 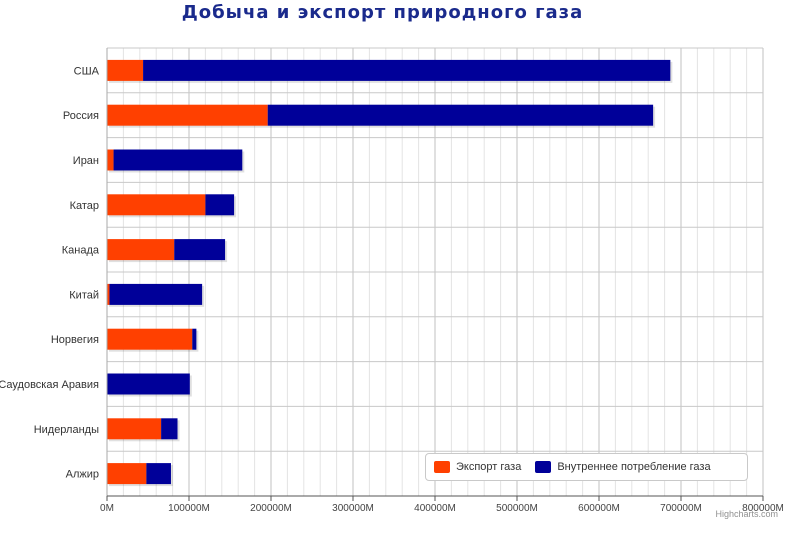 I want to click on y-tick-label: Китай, so click(x=84, y=295).